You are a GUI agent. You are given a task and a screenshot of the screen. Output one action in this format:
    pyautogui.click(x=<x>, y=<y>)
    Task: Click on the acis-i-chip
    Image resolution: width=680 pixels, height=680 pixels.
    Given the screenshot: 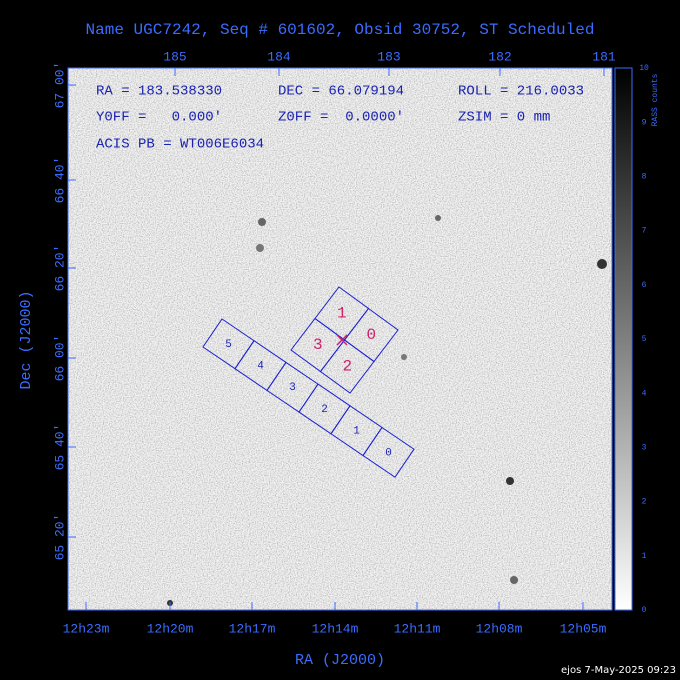 What is the action you would take?
    pyautogui.click(x=347, y=366)
    